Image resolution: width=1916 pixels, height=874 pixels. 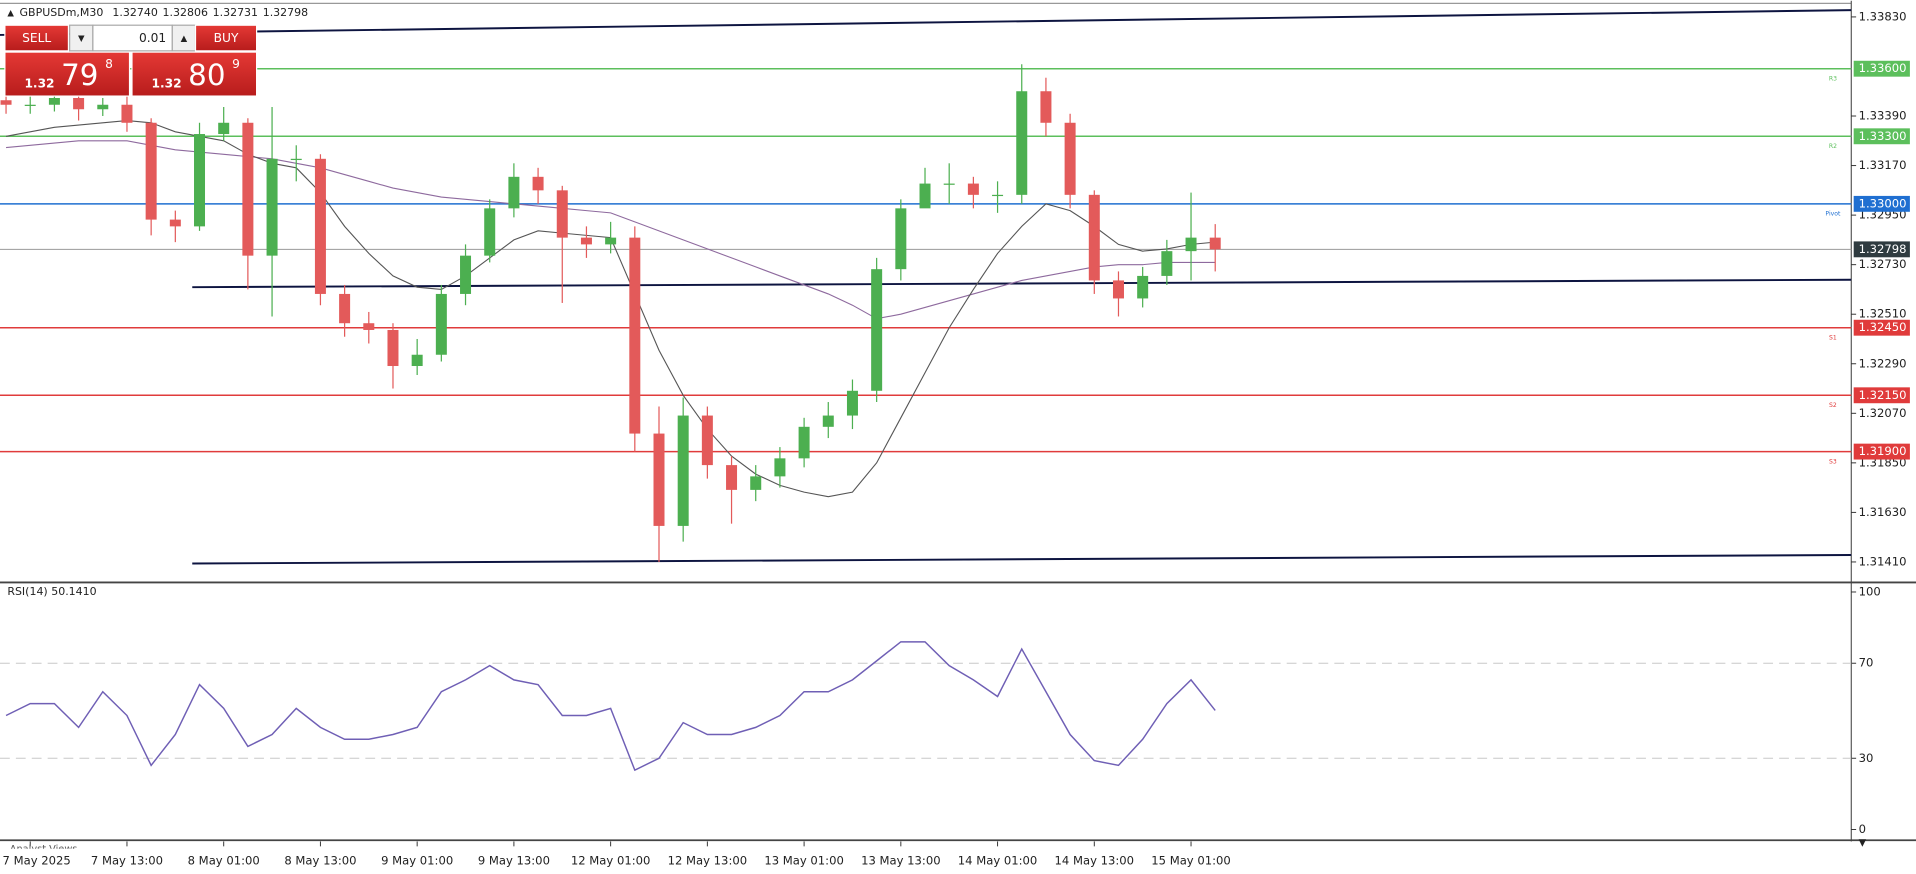 I want to click on volume-value: 0.01, so click(x=152, y=38).